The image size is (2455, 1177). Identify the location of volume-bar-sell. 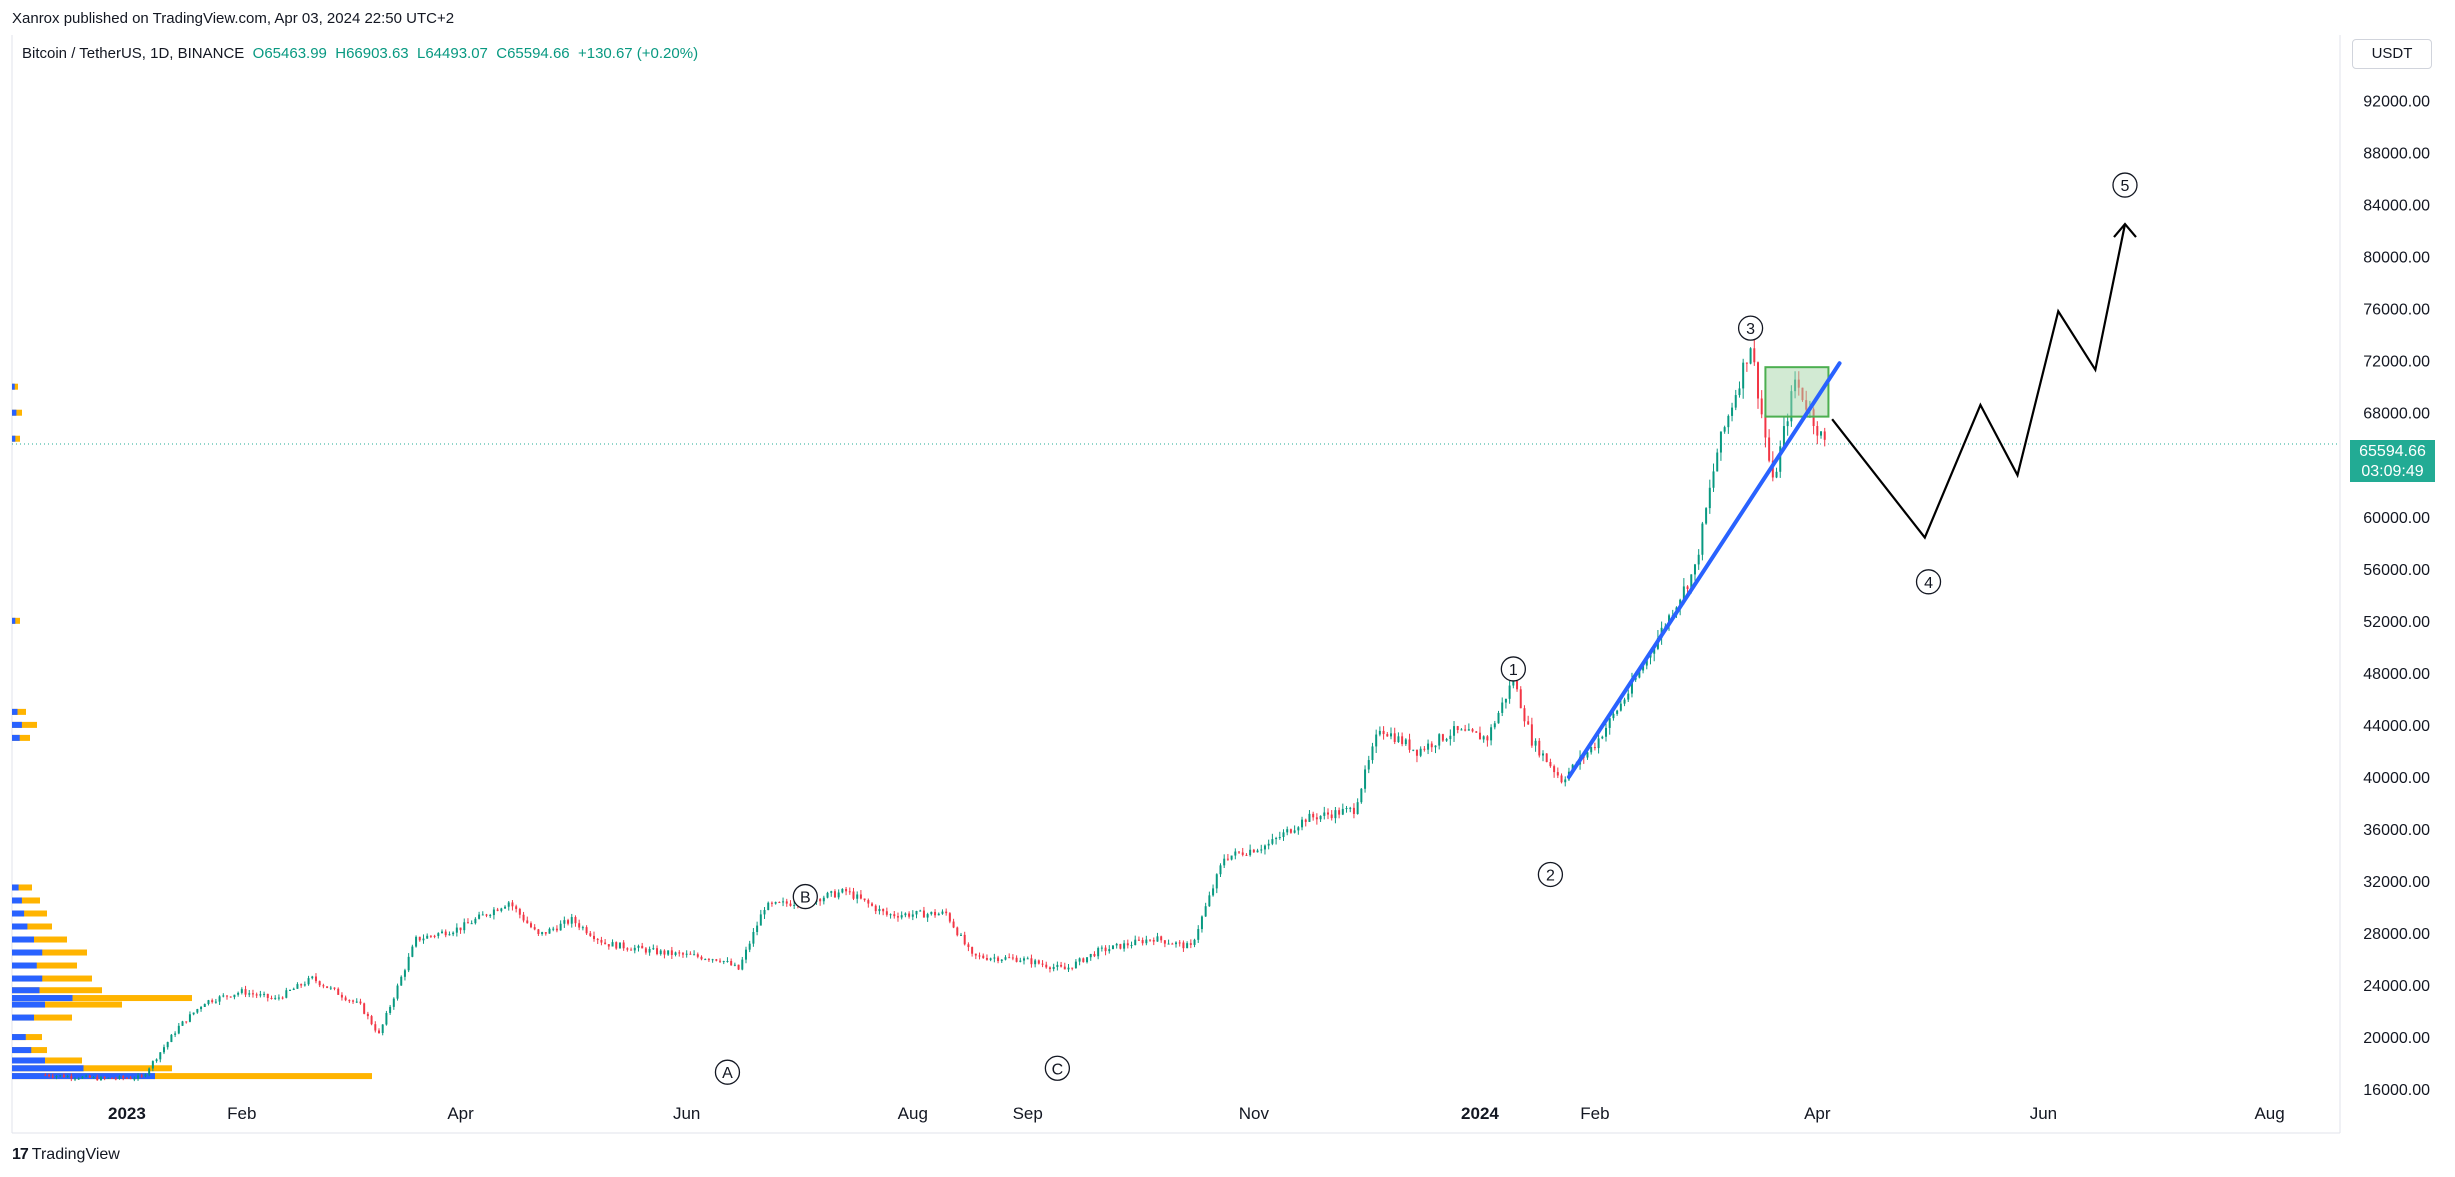
(92, 1068).